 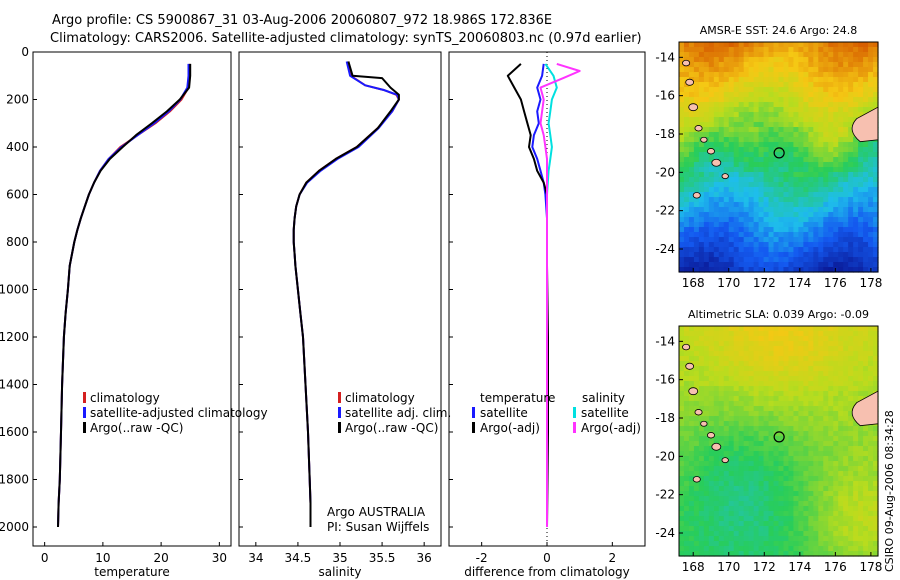 What do you see at coordinates (398, 413) in the screenshot?
I see `legend-label-satellite: satellite adj. clim.` at bounding box center [398, 413].